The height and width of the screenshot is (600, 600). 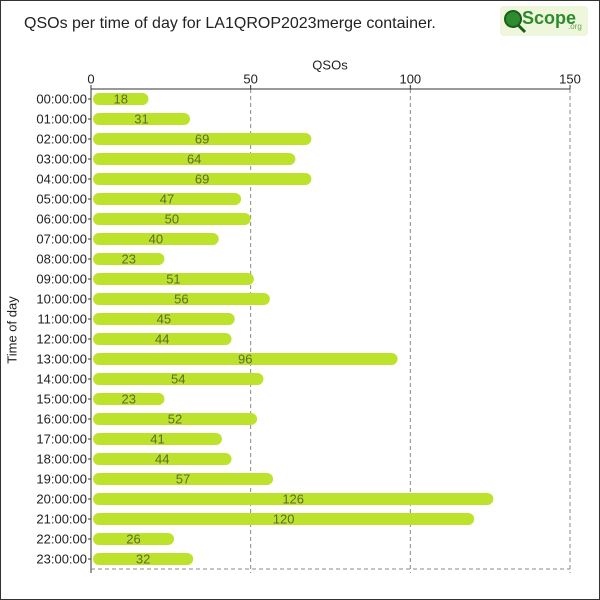 I want to click on value-label: 18, so click(x=121, y=98).